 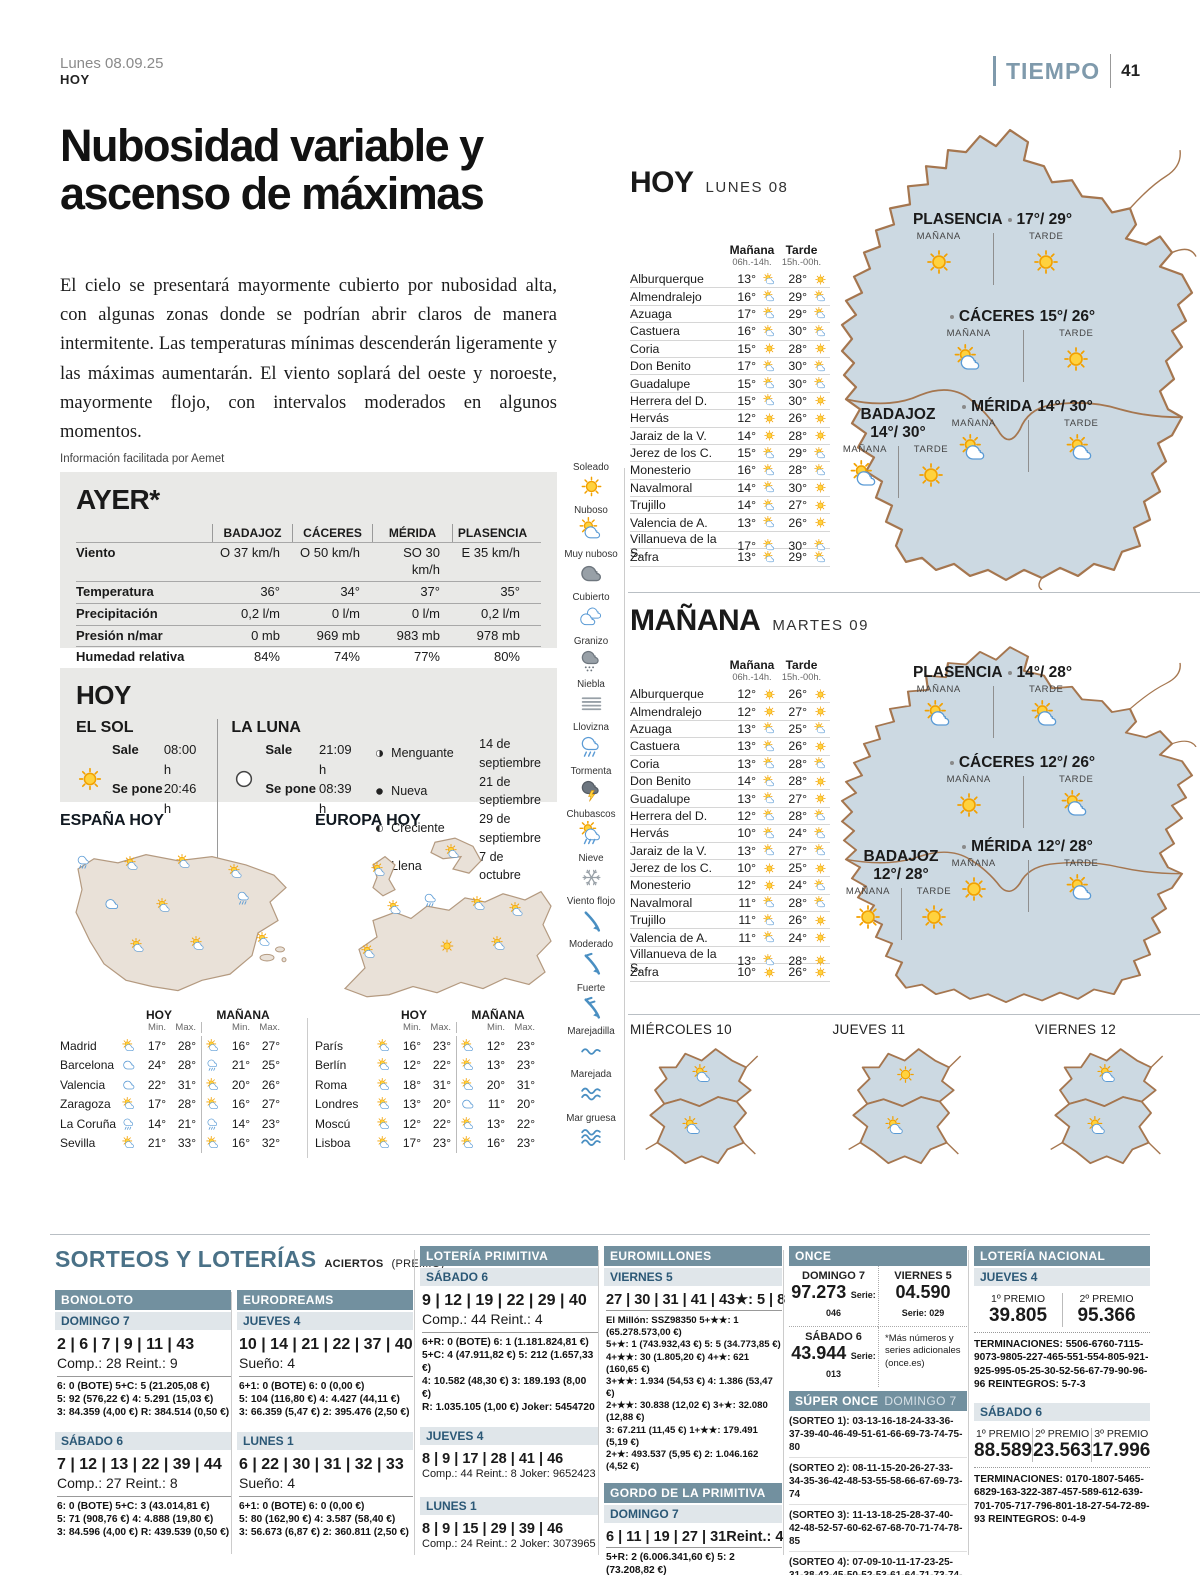 I want to click on section-title: TIEMPO, so click(x=1053, y=70).